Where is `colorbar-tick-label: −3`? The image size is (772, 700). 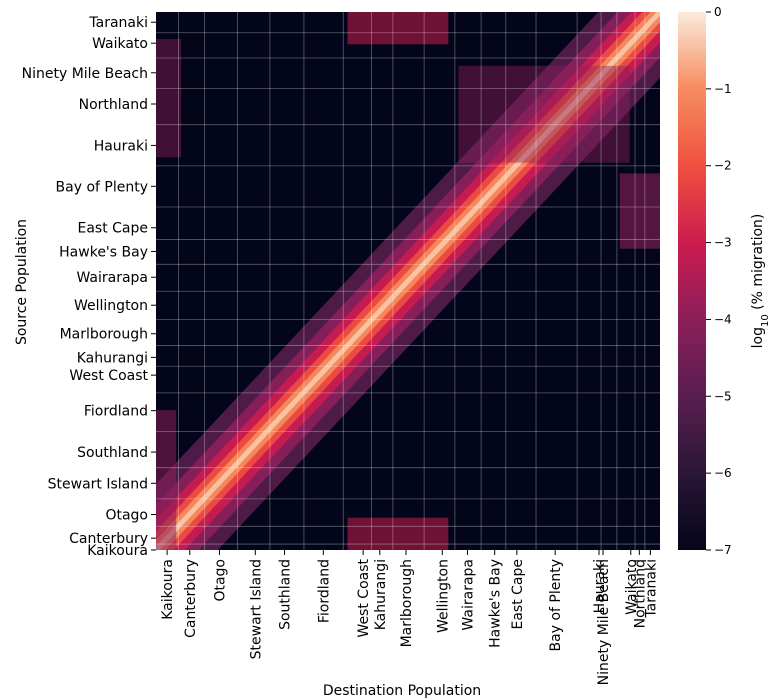 colorbar-tick-label: −3 is located at coordinates (723, 243).